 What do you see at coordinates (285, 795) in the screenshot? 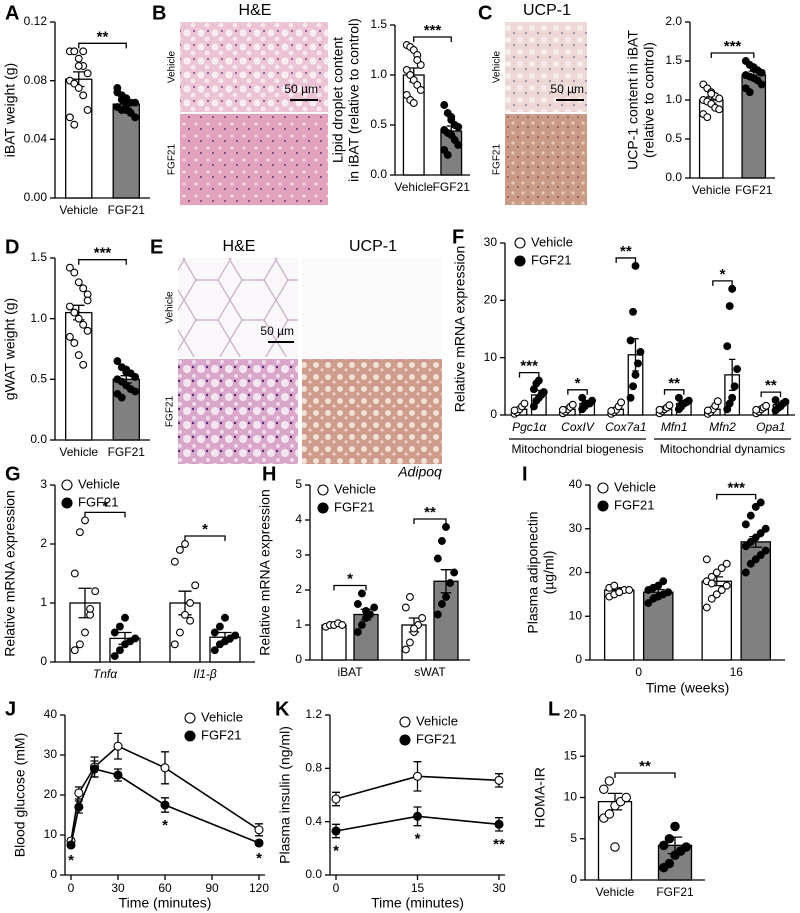
I see `y-axis-label: Plasma insulin (ng/ml)` at bounding box center [285, 795].